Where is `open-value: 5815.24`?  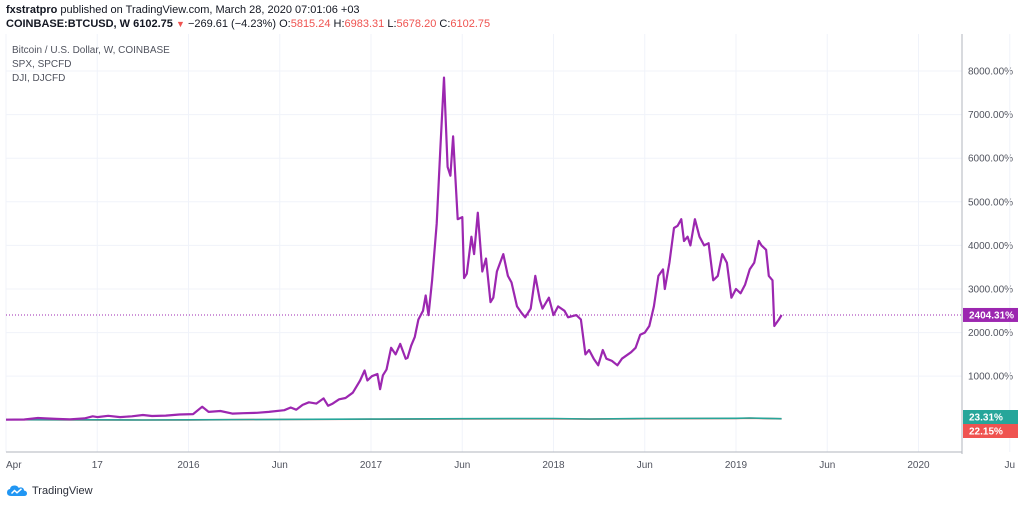 open-value: 5815.24 is located at coordinates (310, 24).